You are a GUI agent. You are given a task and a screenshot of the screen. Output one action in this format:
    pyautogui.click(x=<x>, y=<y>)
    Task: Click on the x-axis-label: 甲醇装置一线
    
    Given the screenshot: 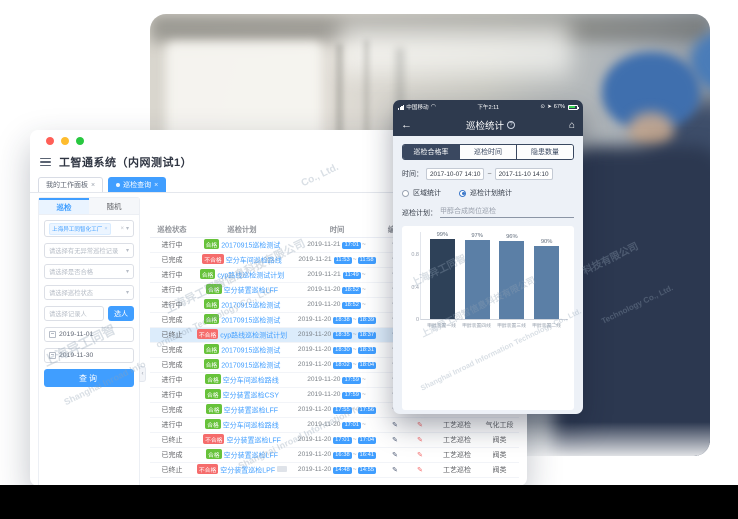 What is the action you would take?
    pyautogui.click(x=441, y=326)
    